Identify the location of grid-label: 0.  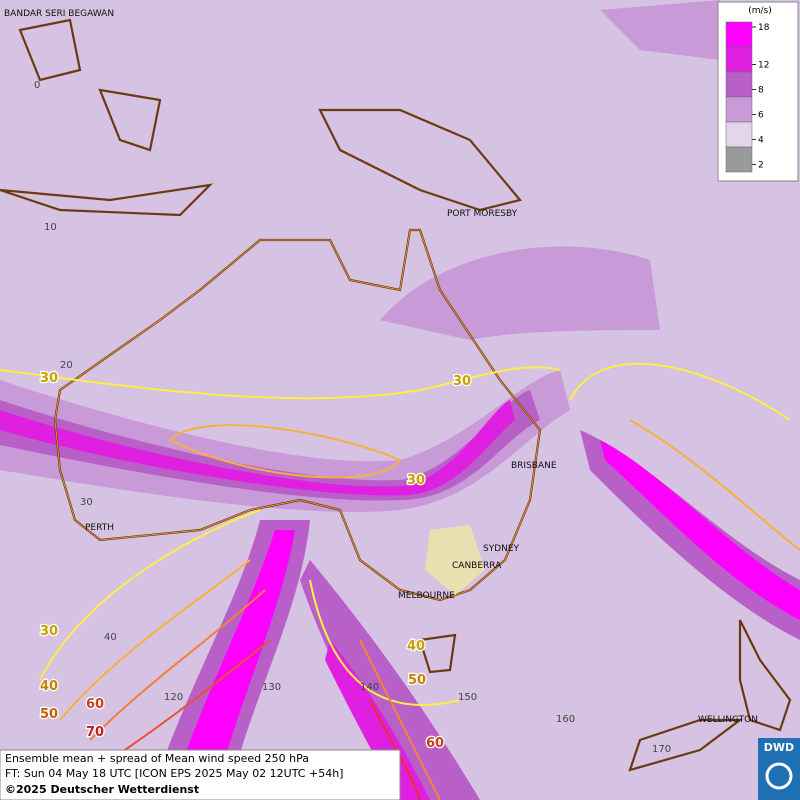
(37, 85).